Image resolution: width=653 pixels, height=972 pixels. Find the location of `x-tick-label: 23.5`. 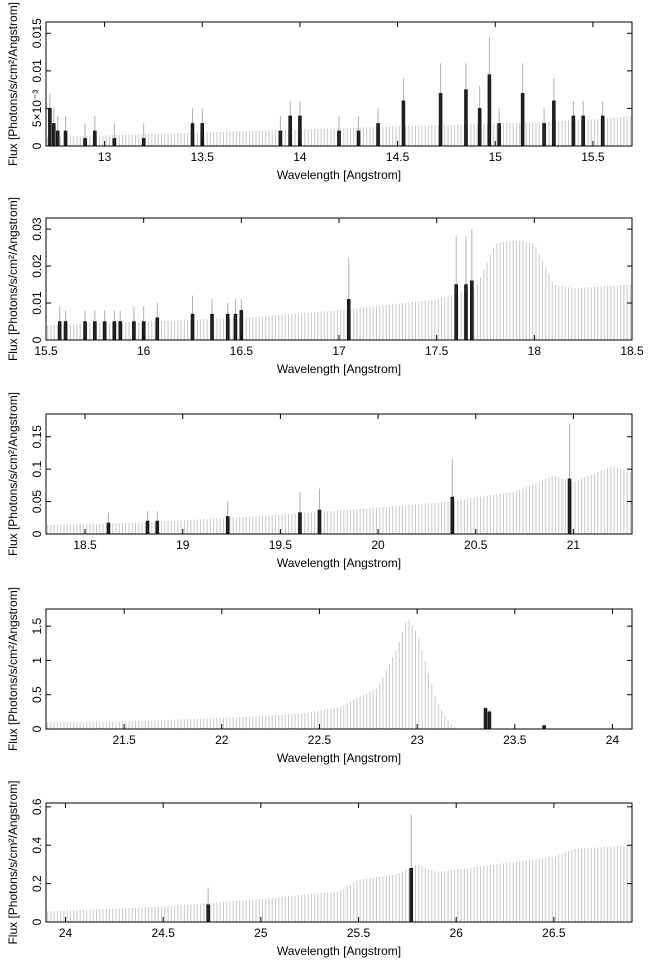

x-tick-label: 23.5 is located at coordinates (515, 740).